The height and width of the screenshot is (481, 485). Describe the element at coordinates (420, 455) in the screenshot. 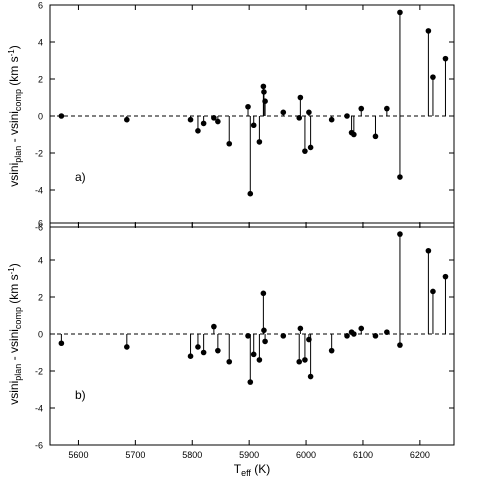

I see `x-tick-label: 6200` at that location.